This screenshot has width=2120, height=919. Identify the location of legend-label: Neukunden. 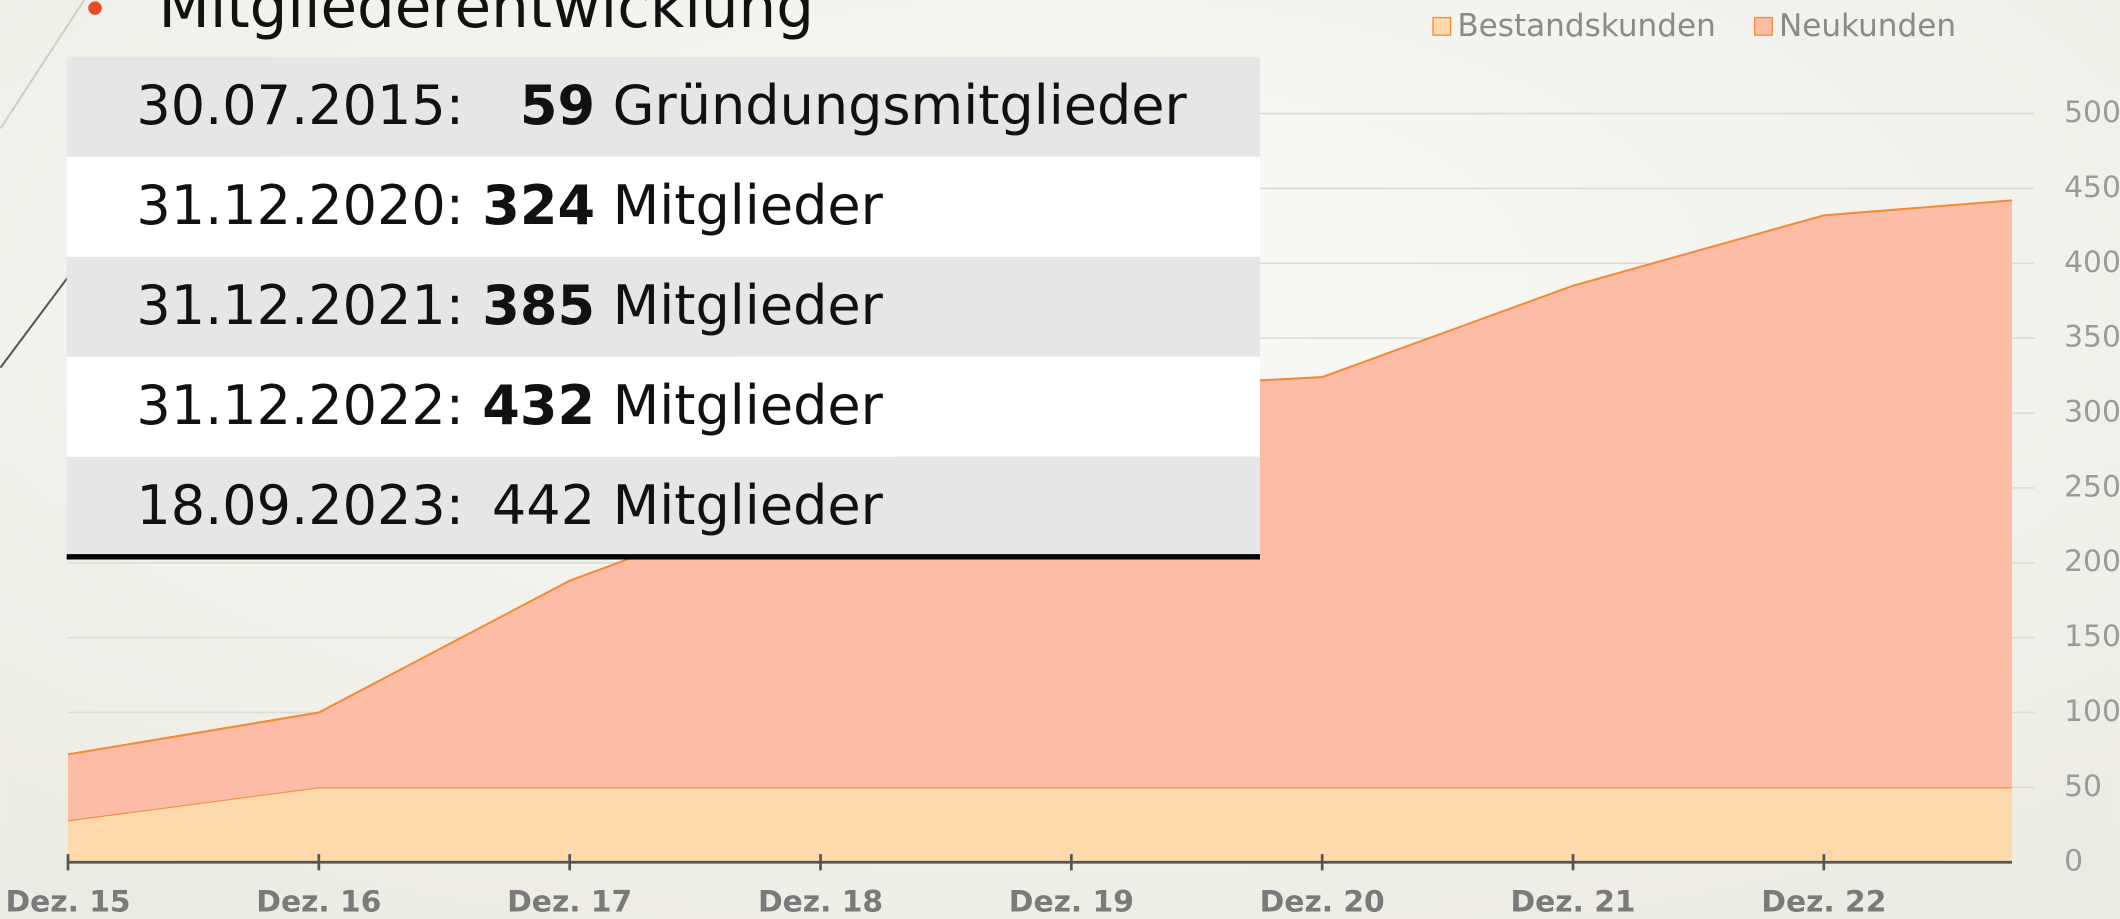
(1867, 26).